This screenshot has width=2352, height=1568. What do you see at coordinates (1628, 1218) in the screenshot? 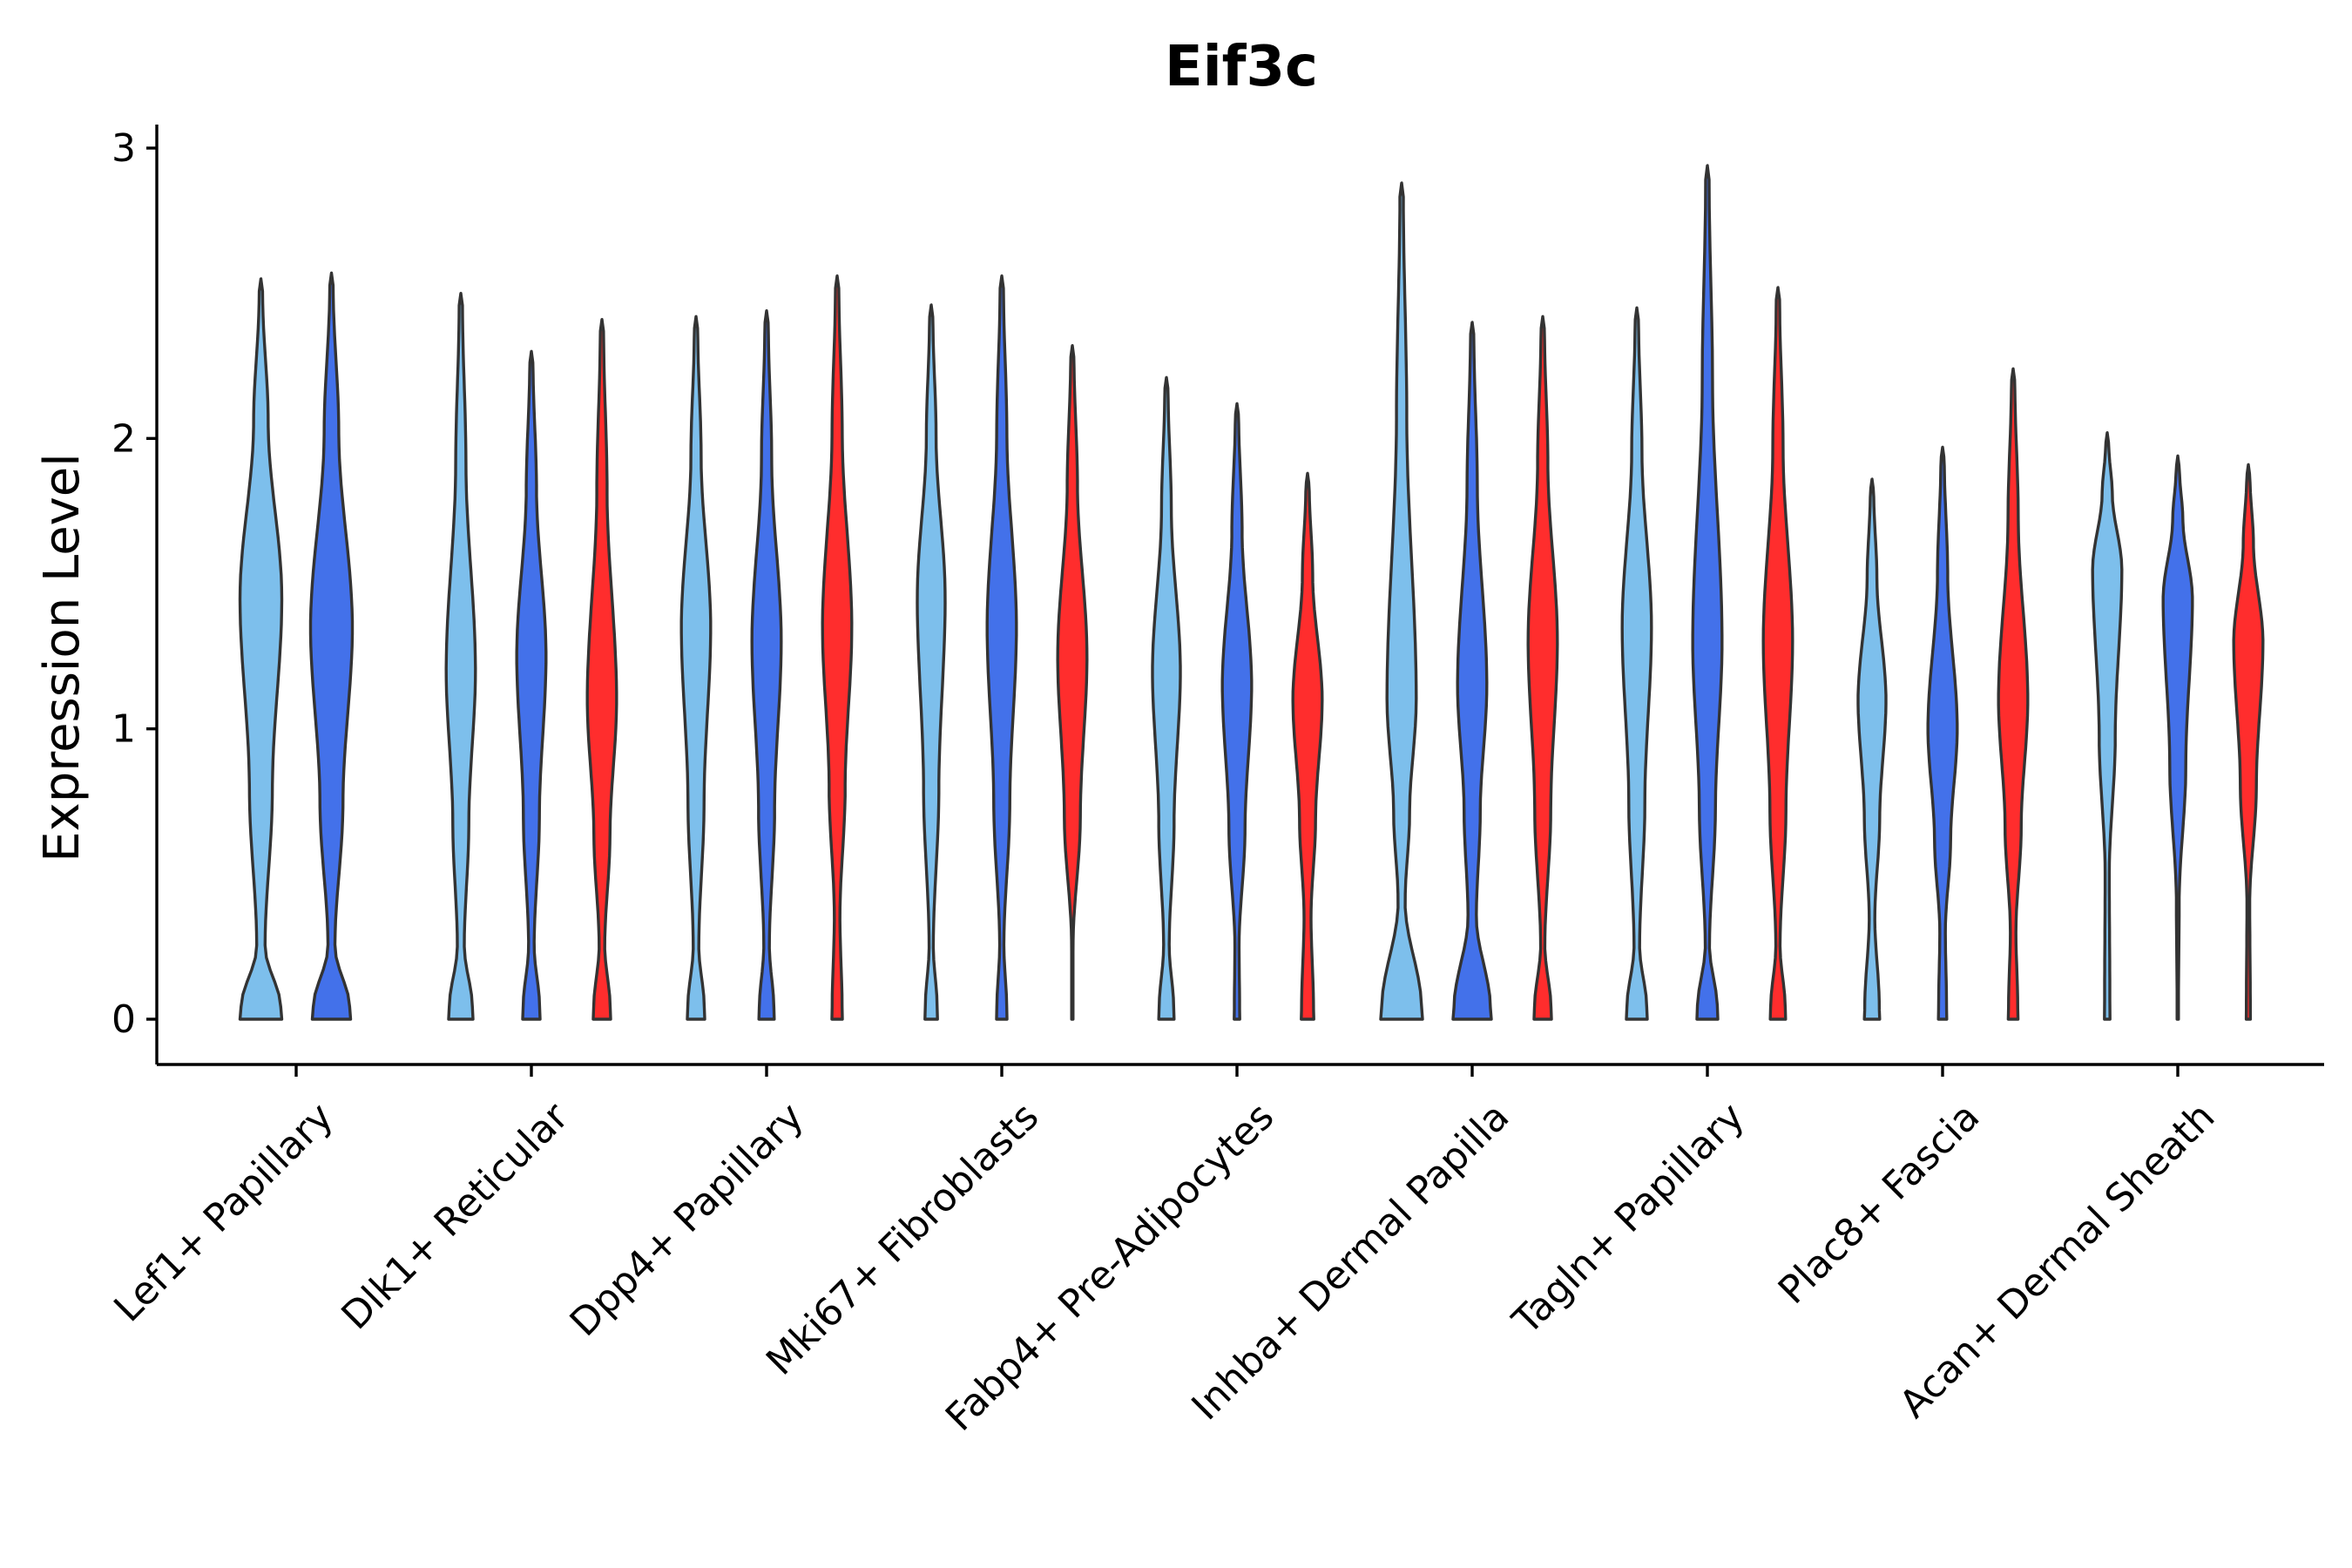
I see `x-tick-label: Tagln+ Papillary` at bounding box center [1628, 1218].